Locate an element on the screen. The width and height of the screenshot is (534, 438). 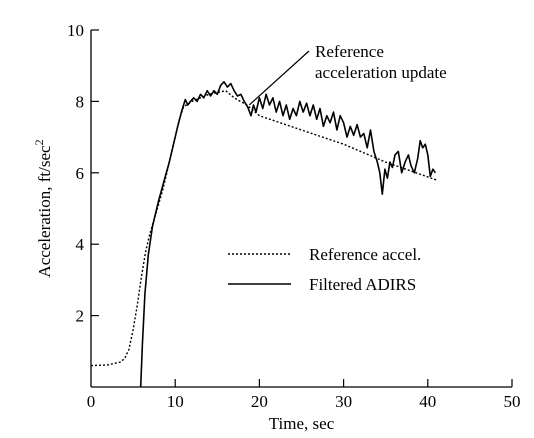
annotation-line-1: Reference is located at coordinates (349, 51).